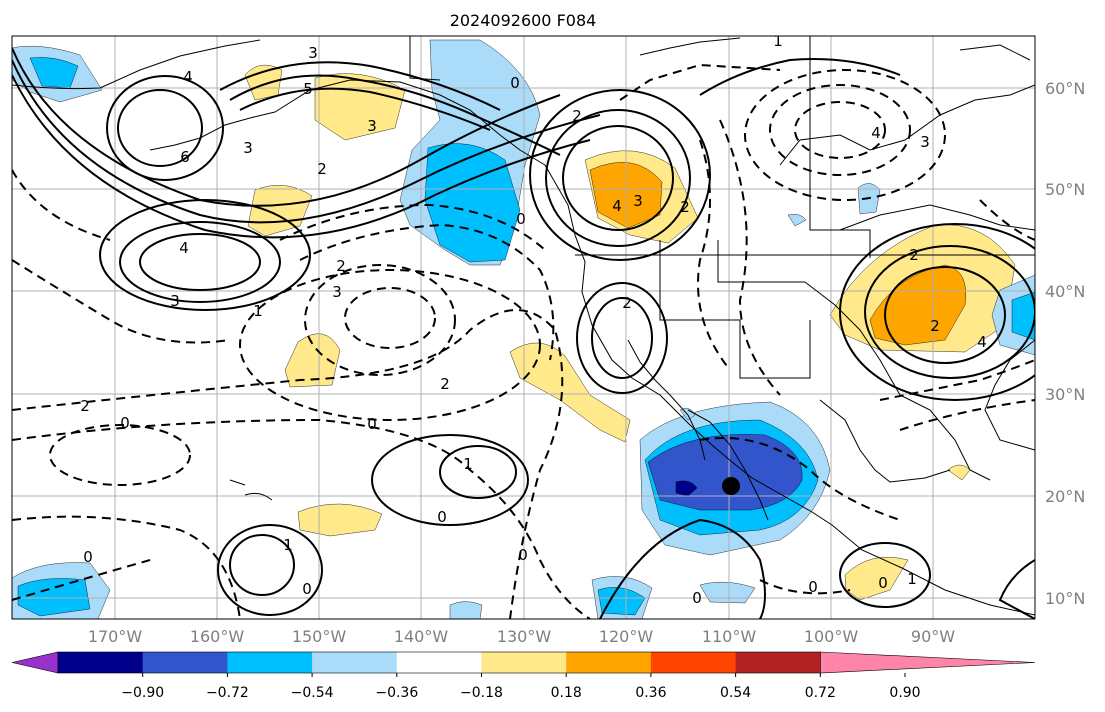 This screenshot has height=712, width=1105. I want to click on lat-label: 30°N, so click(1065, 394).